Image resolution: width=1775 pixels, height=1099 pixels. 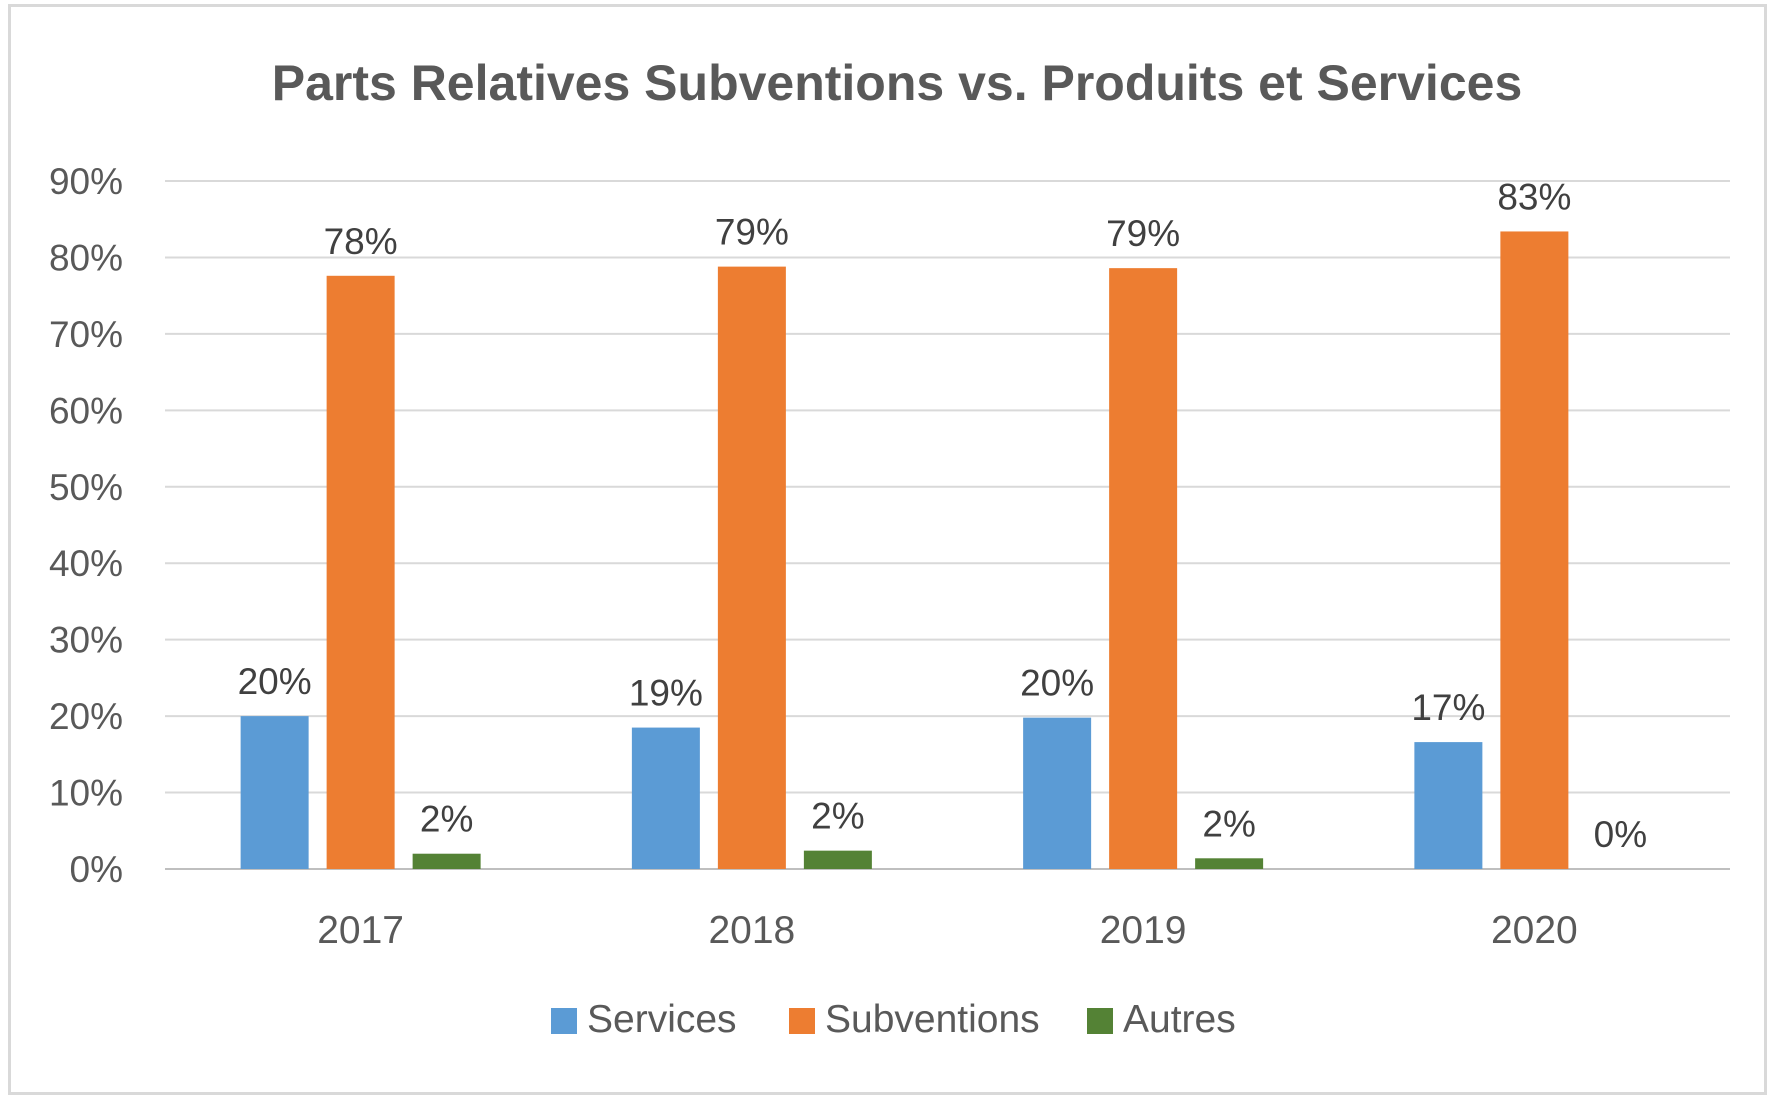 What do you see at coordinates (86, 563) in the screenshot?
I see `y-tick-label: 40%` at bounding box center [86, 563].